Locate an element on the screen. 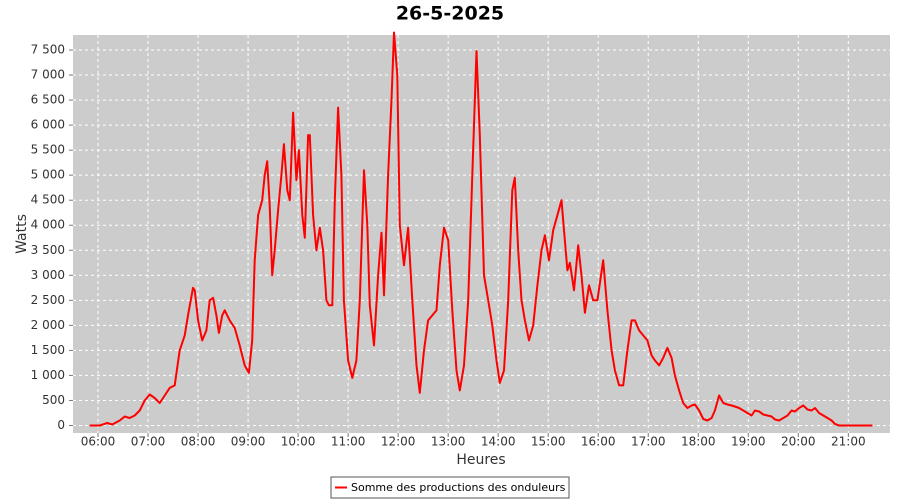 The image size is (900, 500). y-tick-label: 500 is located at coordinates (53, 400).